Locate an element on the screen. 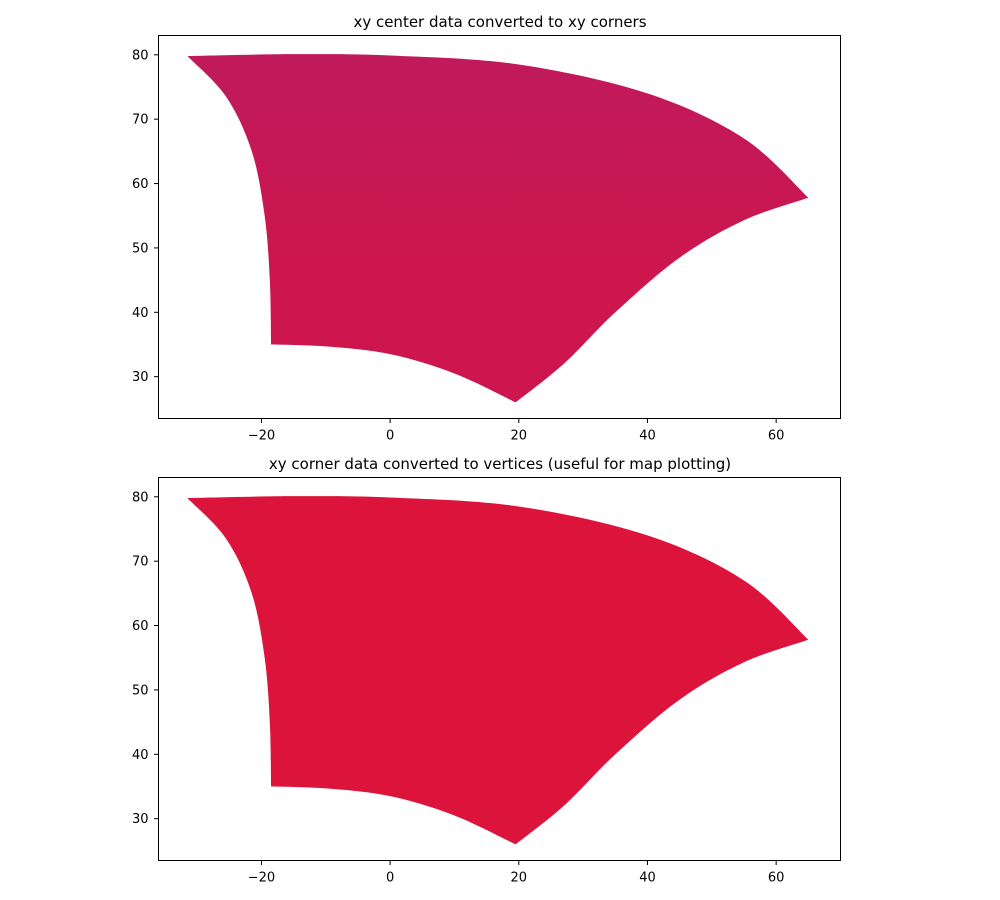  chart-1-x-axis: −20 0 20 40 60 is located at coordinates (516, 431).